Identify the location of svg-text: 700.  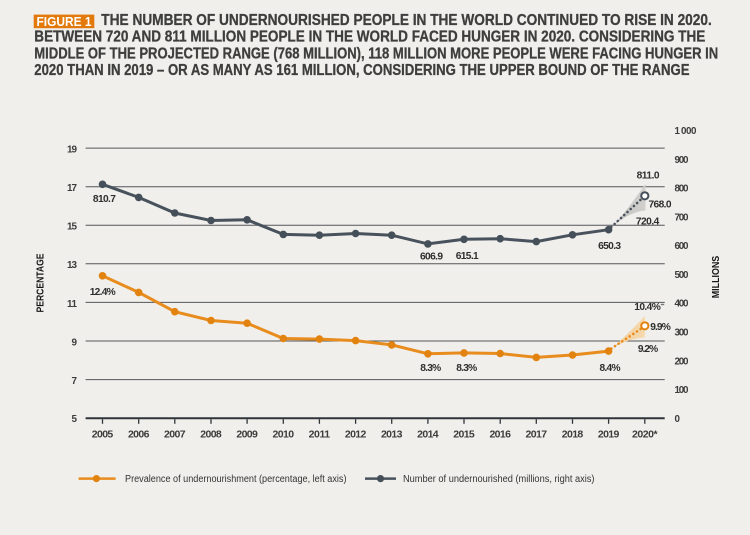
(682, 217).